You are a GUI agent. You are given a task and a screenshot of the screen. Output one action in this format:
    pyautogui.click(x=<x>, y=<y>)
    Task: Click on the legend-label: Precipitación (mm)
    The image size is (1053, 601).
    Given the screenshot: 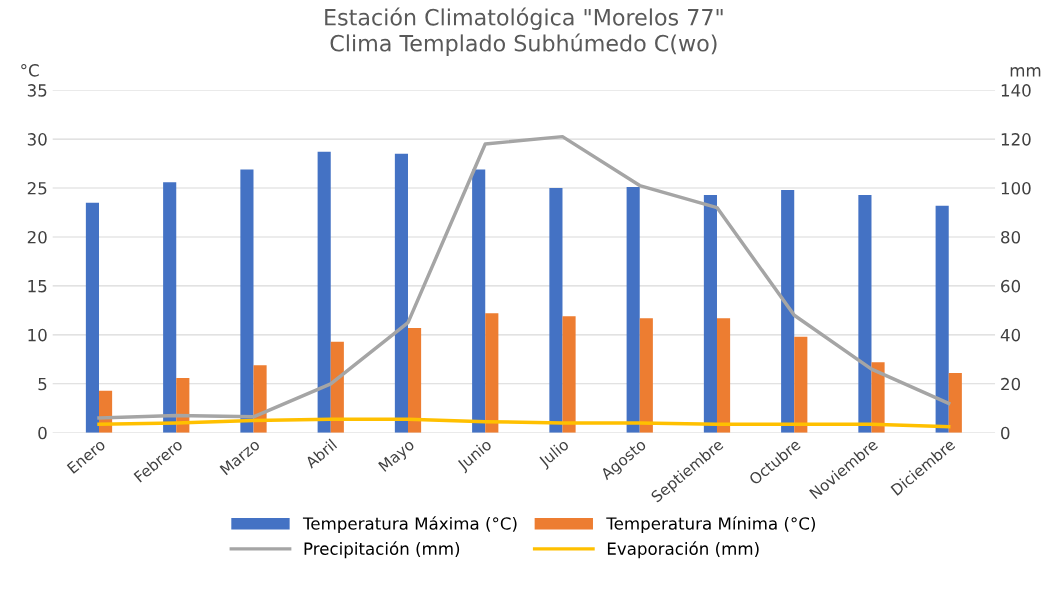 What is the action you would take?
    pyautogui.click(x=382, y=550)
    